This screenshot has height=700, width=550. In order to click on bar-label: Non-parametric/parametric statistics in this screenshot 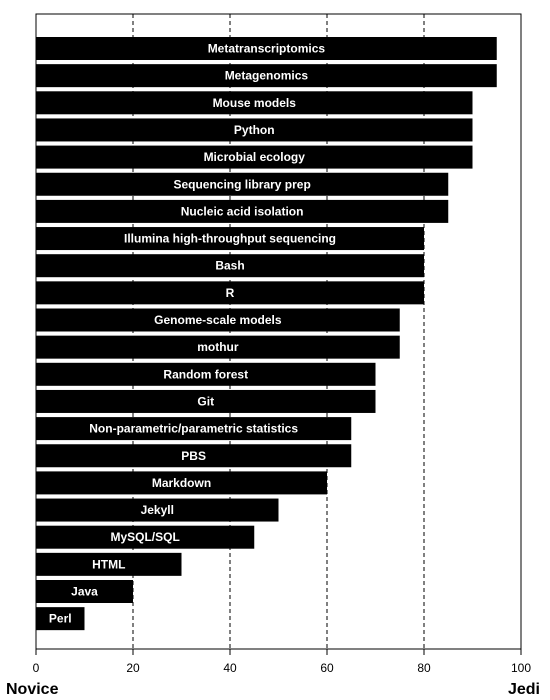, I will do `click(193, 429)`.